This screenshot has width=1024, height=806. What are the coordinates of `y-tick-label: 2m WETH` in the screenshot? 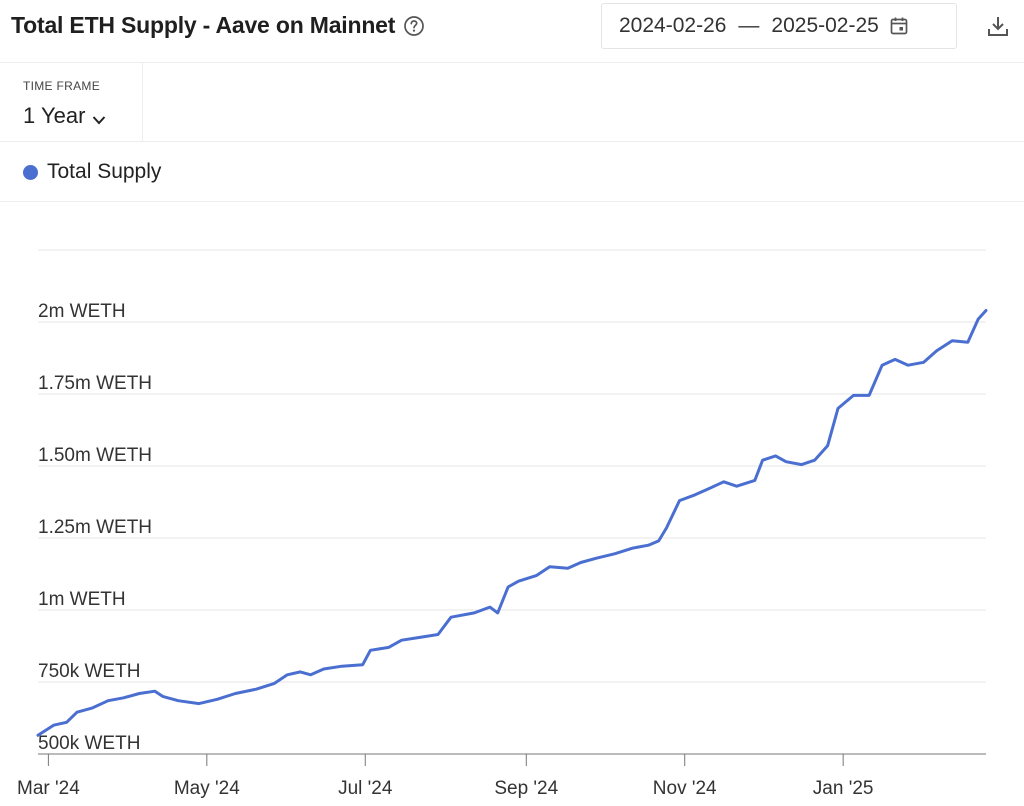 It's located at (82, 311).